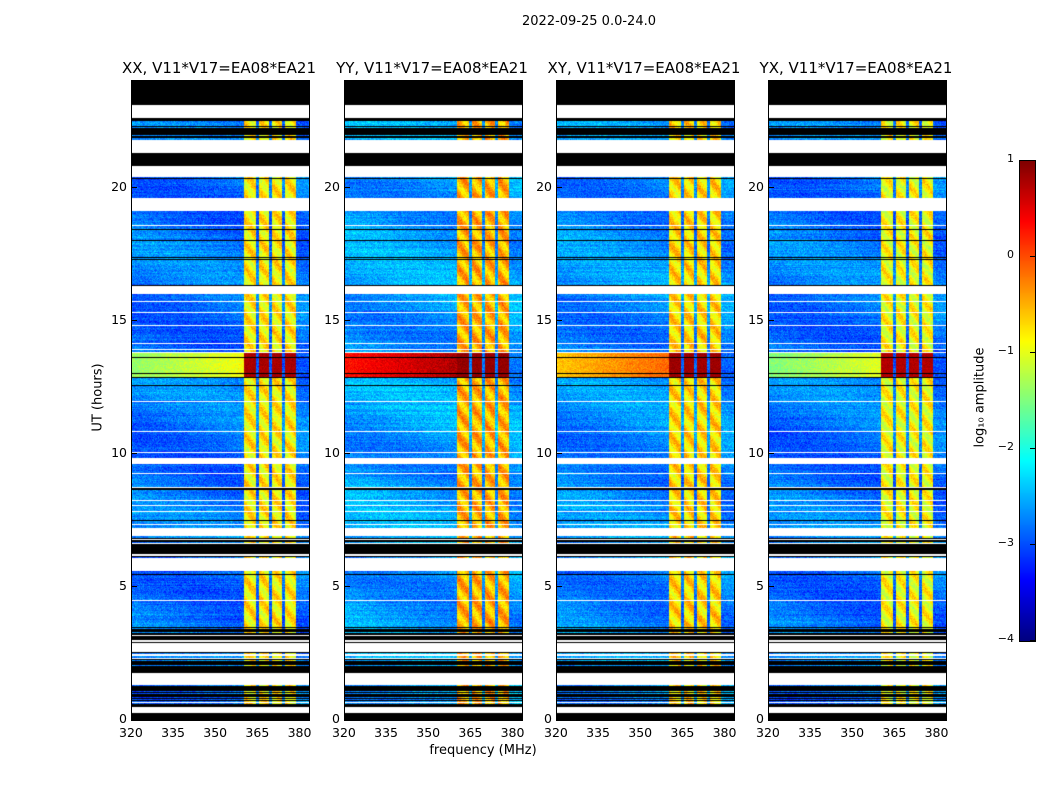 Image resolution: width=1050 pixels, height=800 pixels. Describe the element at coordinates (1010, 254) in the screenshot. I see `colorbar-tick-label: 0` at that location.